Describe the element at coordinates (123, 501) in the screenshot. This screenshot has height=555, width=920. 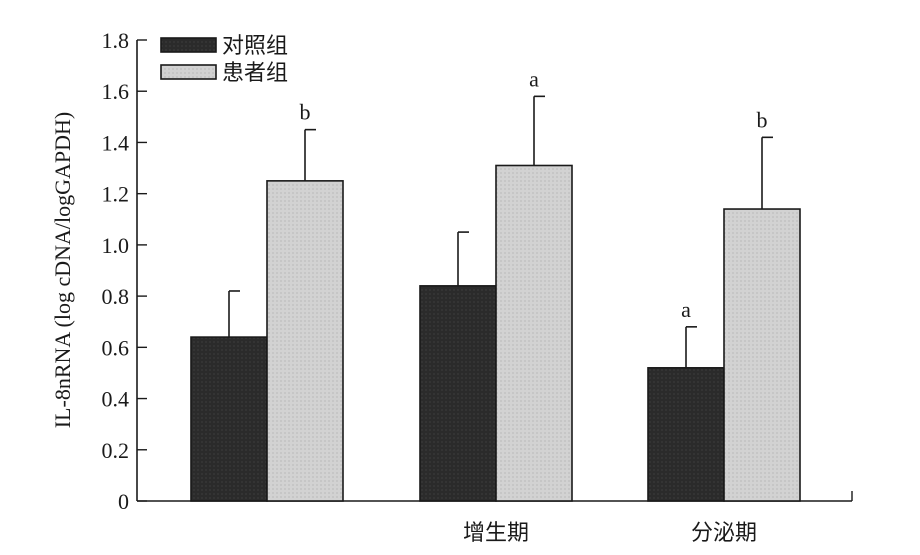
I see `y-tick-label: 0` at that location.